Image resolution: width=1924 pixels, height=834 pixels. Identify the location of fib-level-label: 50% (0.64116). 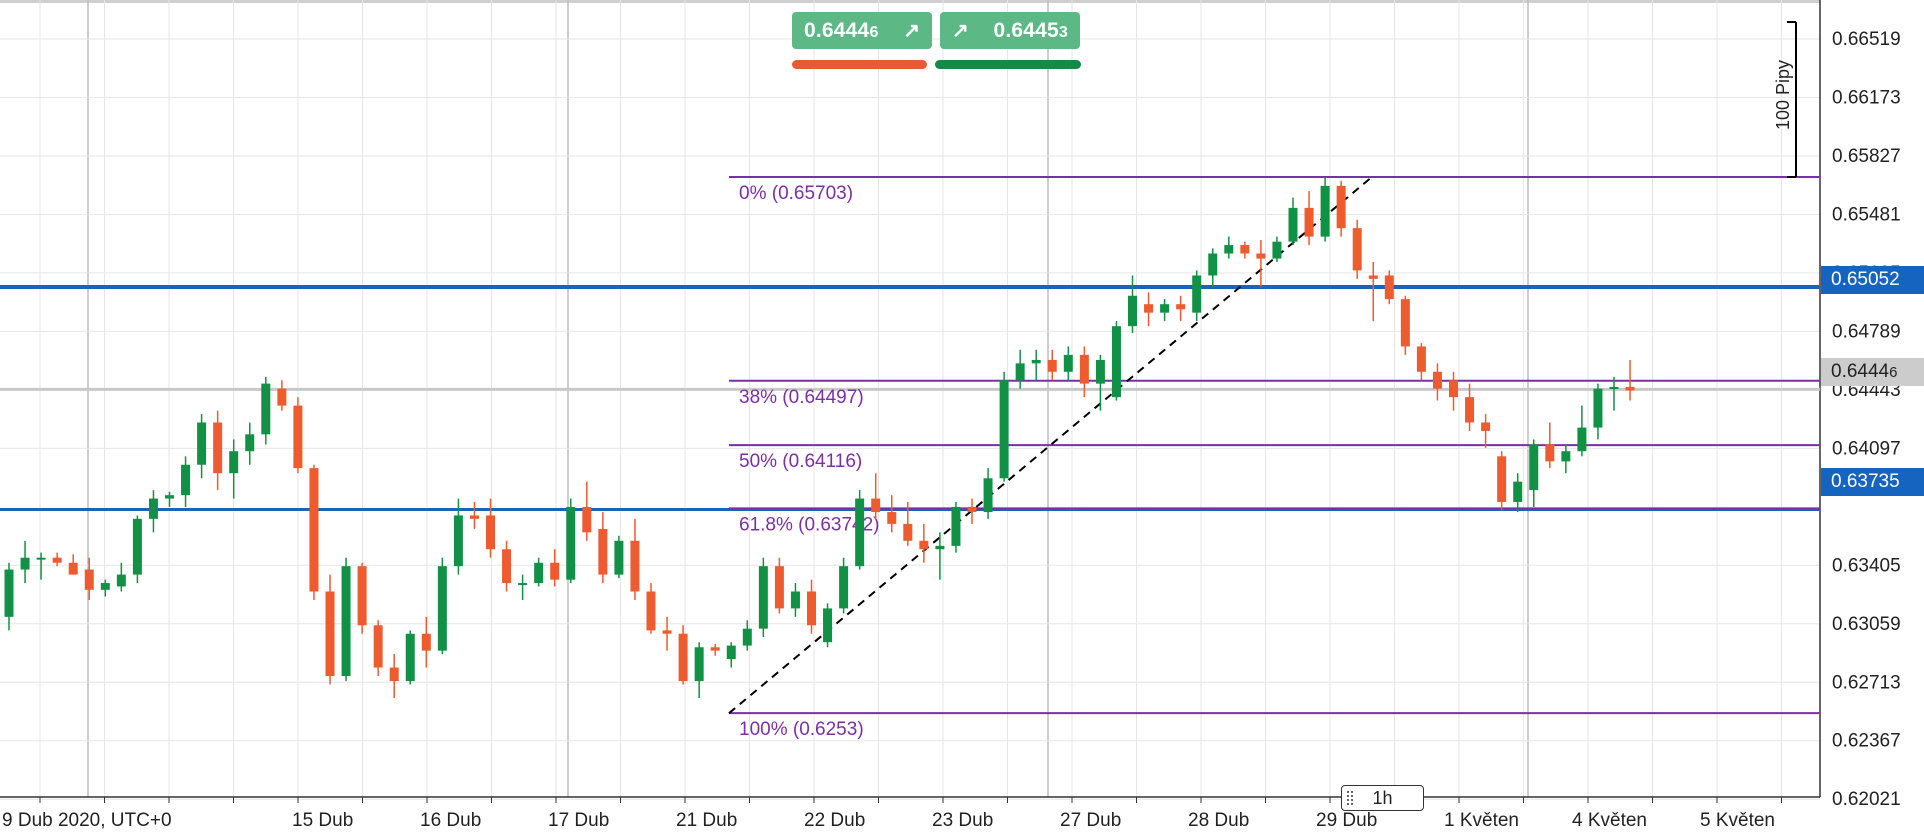
(800, 461).